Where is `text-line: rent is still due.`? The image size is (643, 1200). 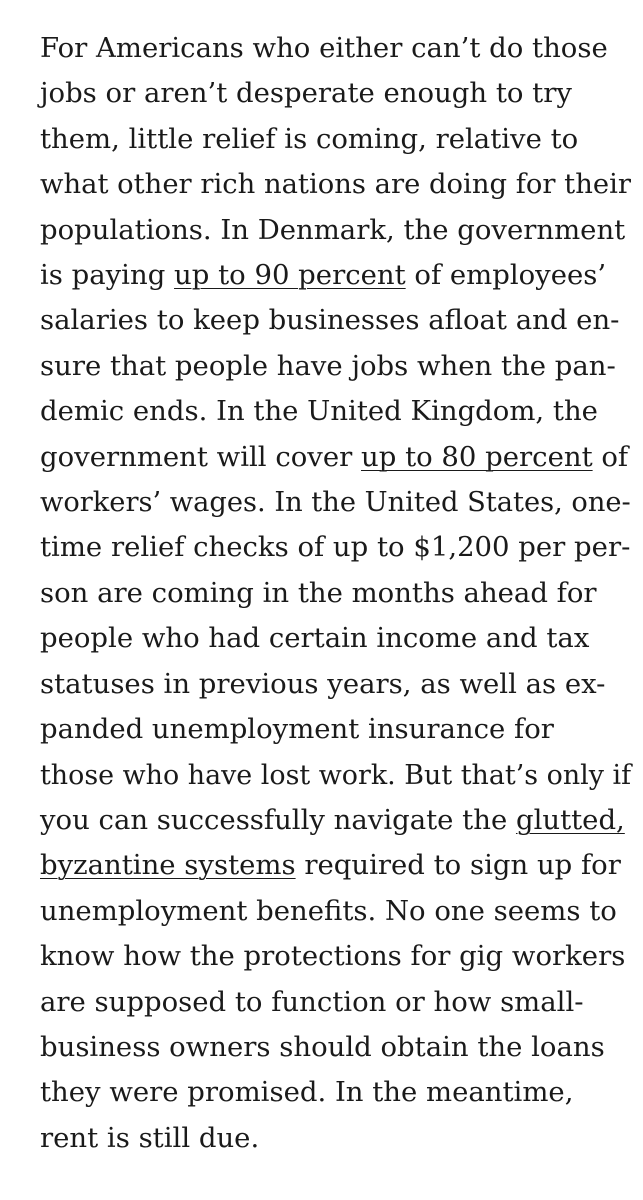 text-line: rent is still due. is located at coordinates (150, 1137).